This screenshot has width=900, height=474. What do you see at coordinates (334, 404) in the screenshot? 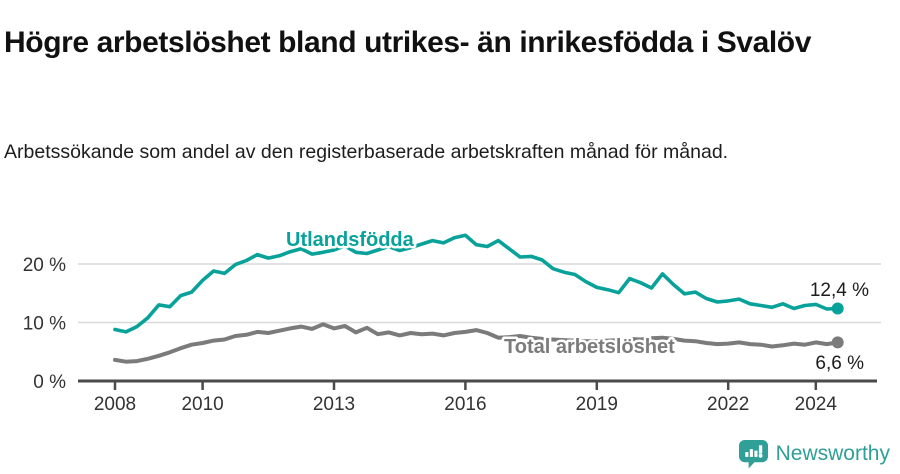
I see `x-tick-label: 2013` at bounding box center [334, 404].